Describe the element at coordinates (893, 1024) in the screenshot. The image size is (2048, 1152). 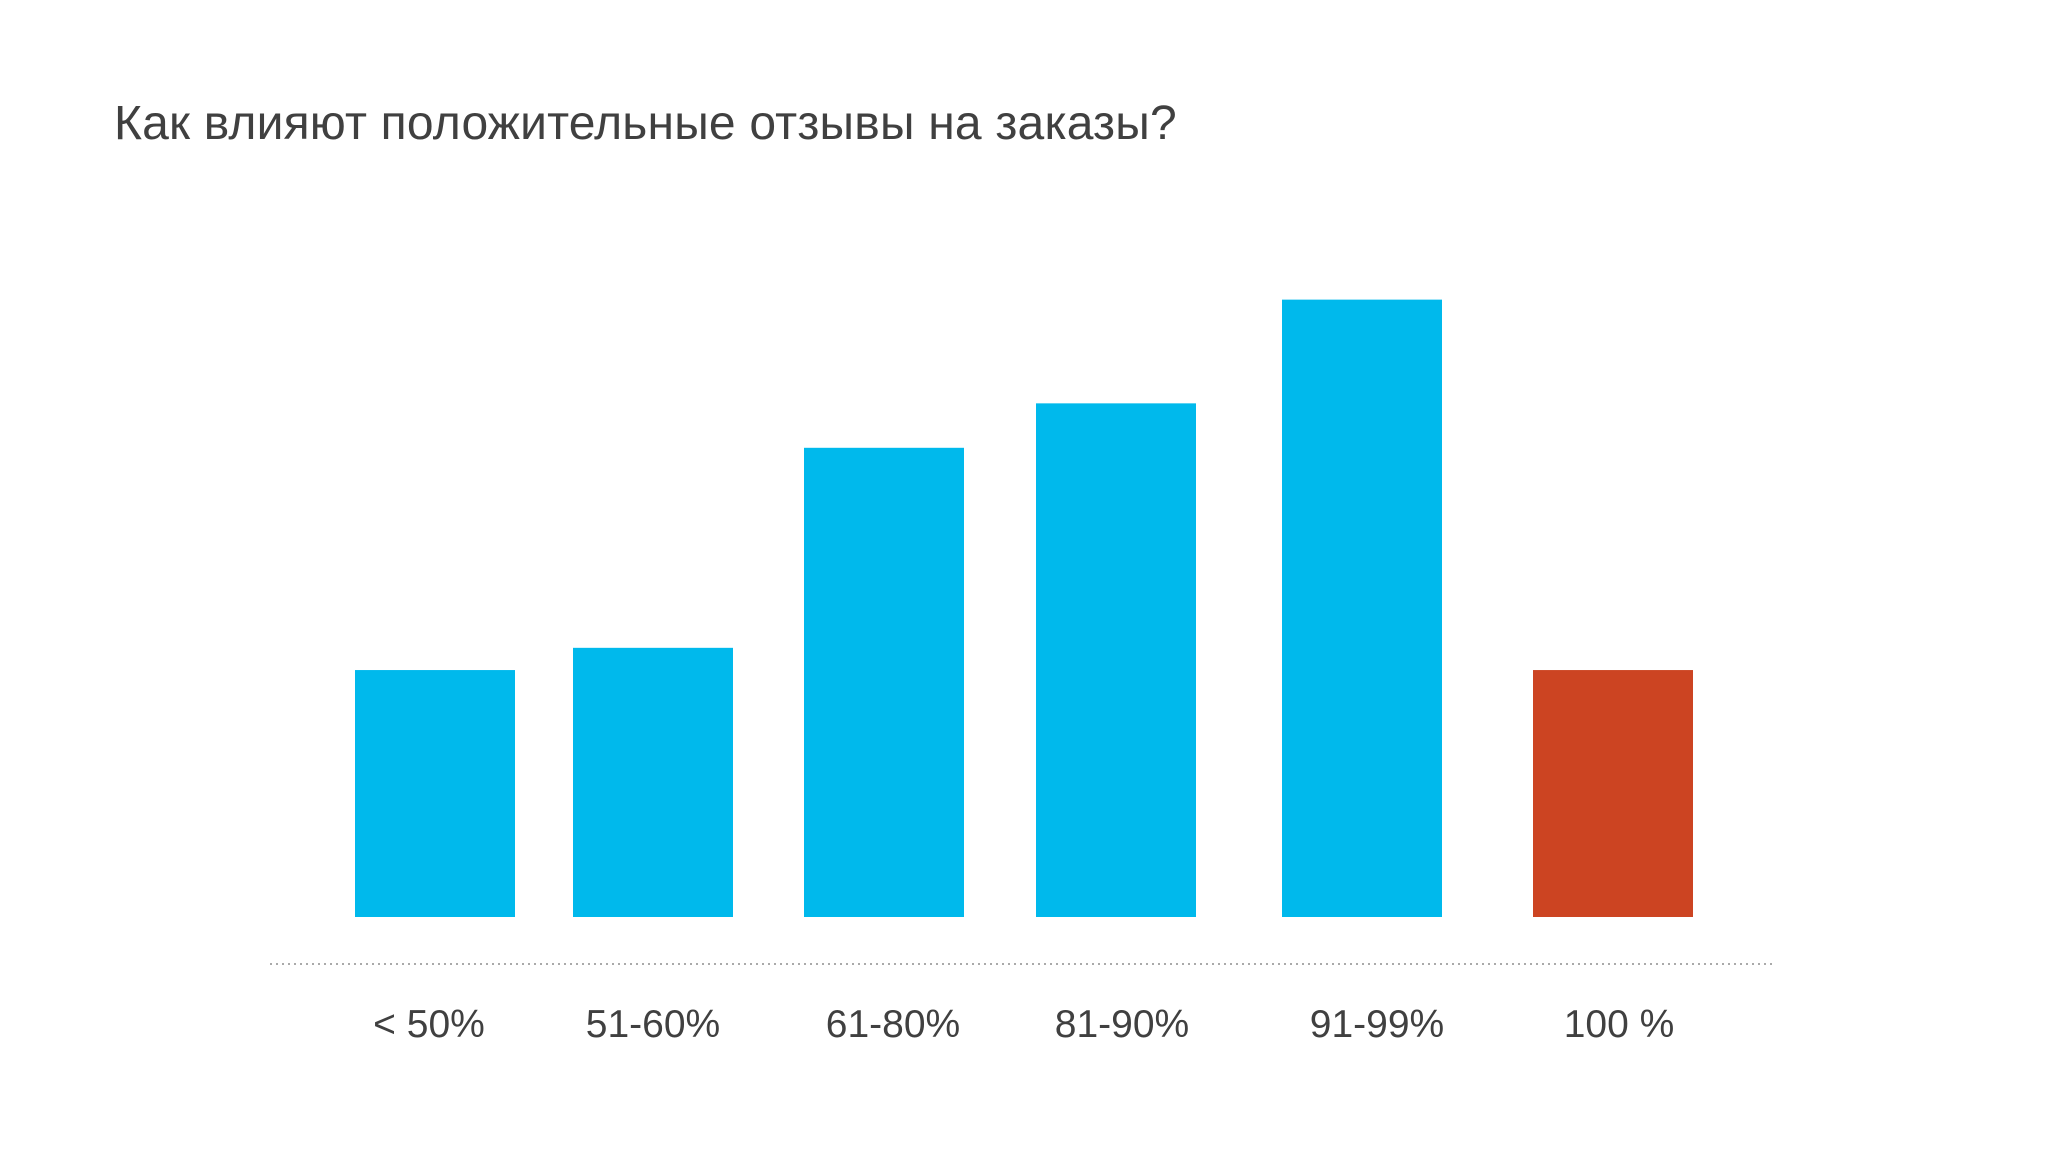
I see `tick-label-2: 61-80%` at that location.